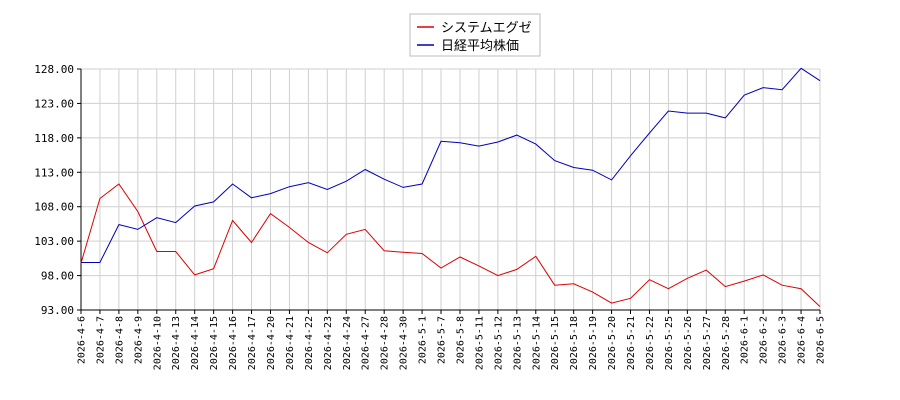 The height and width of the screenshot is (400, 900). What do you see at coordinates (309, 343) in the screenshot?
I see `x-tick-label: 2026-4-22` at bounding box center [309, 343].